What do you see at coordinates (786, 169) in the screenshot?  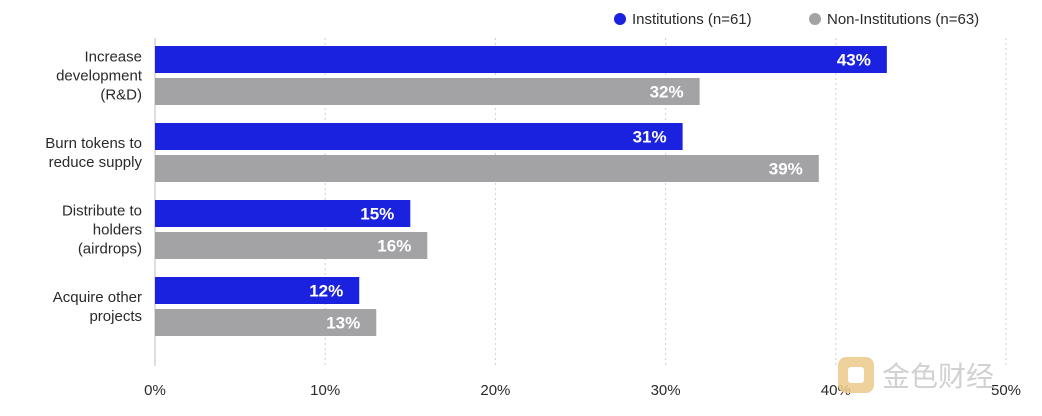 I see `bar-value-label: 39%` at bounding box center [786, 169].